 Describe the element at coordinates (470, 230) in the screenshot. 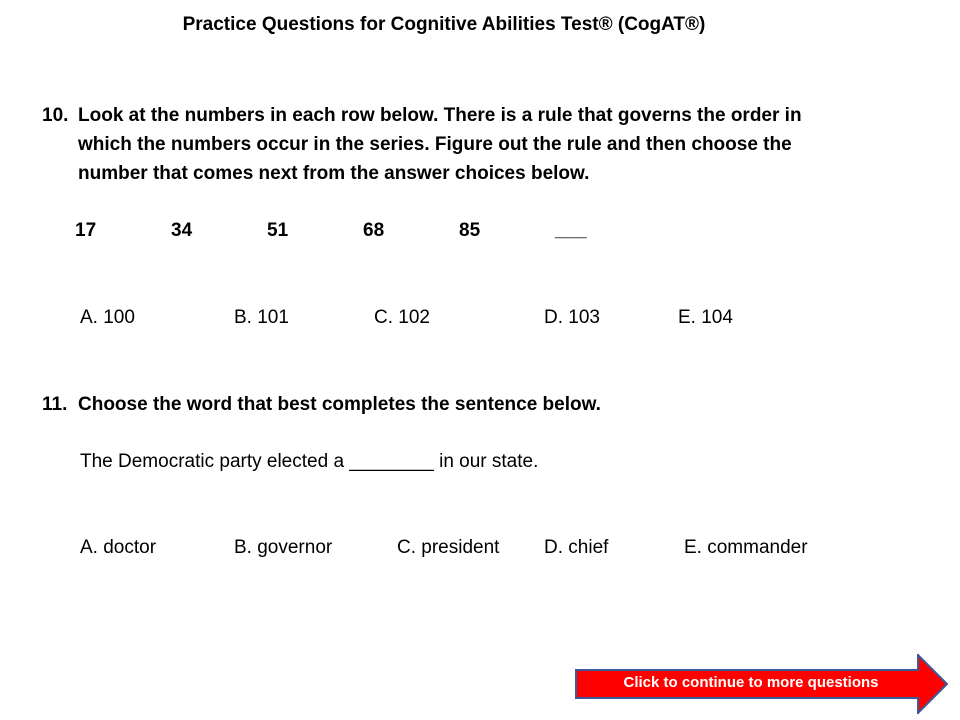

I see `sequence-number: 85` at that location.